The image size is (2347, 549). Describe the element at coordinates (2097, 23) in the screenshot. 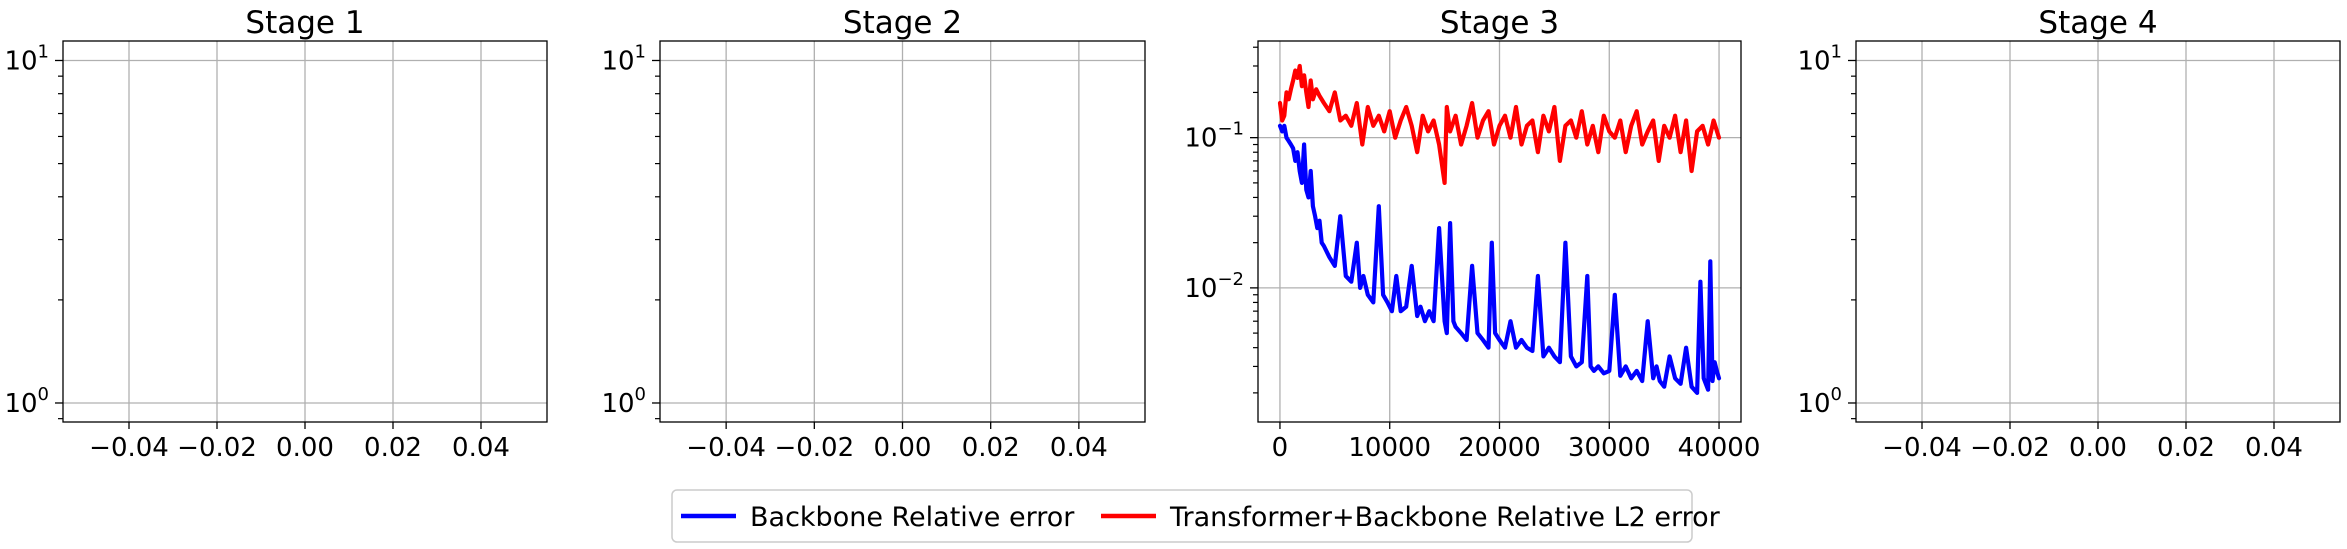

I see `subplot-title: Stage 4` at that location.